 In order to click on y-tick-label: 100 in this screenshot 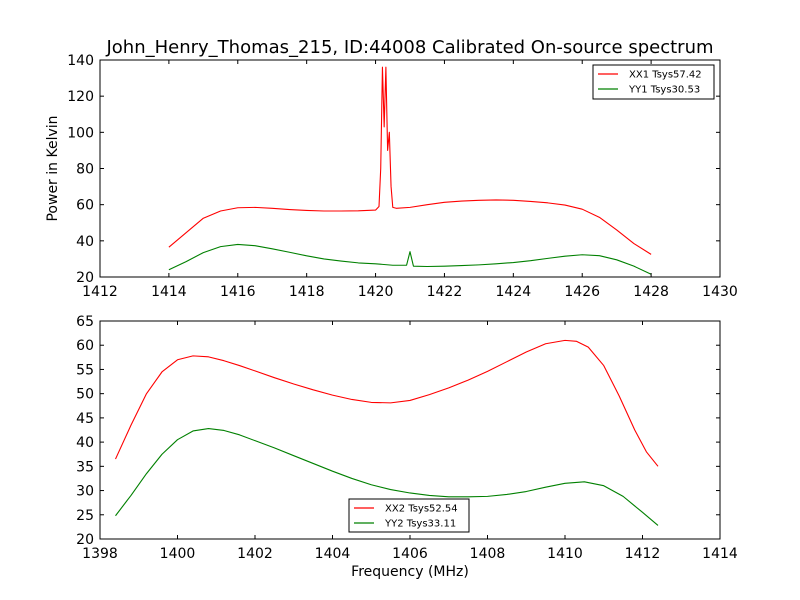, I will do `click(80, 133)`.